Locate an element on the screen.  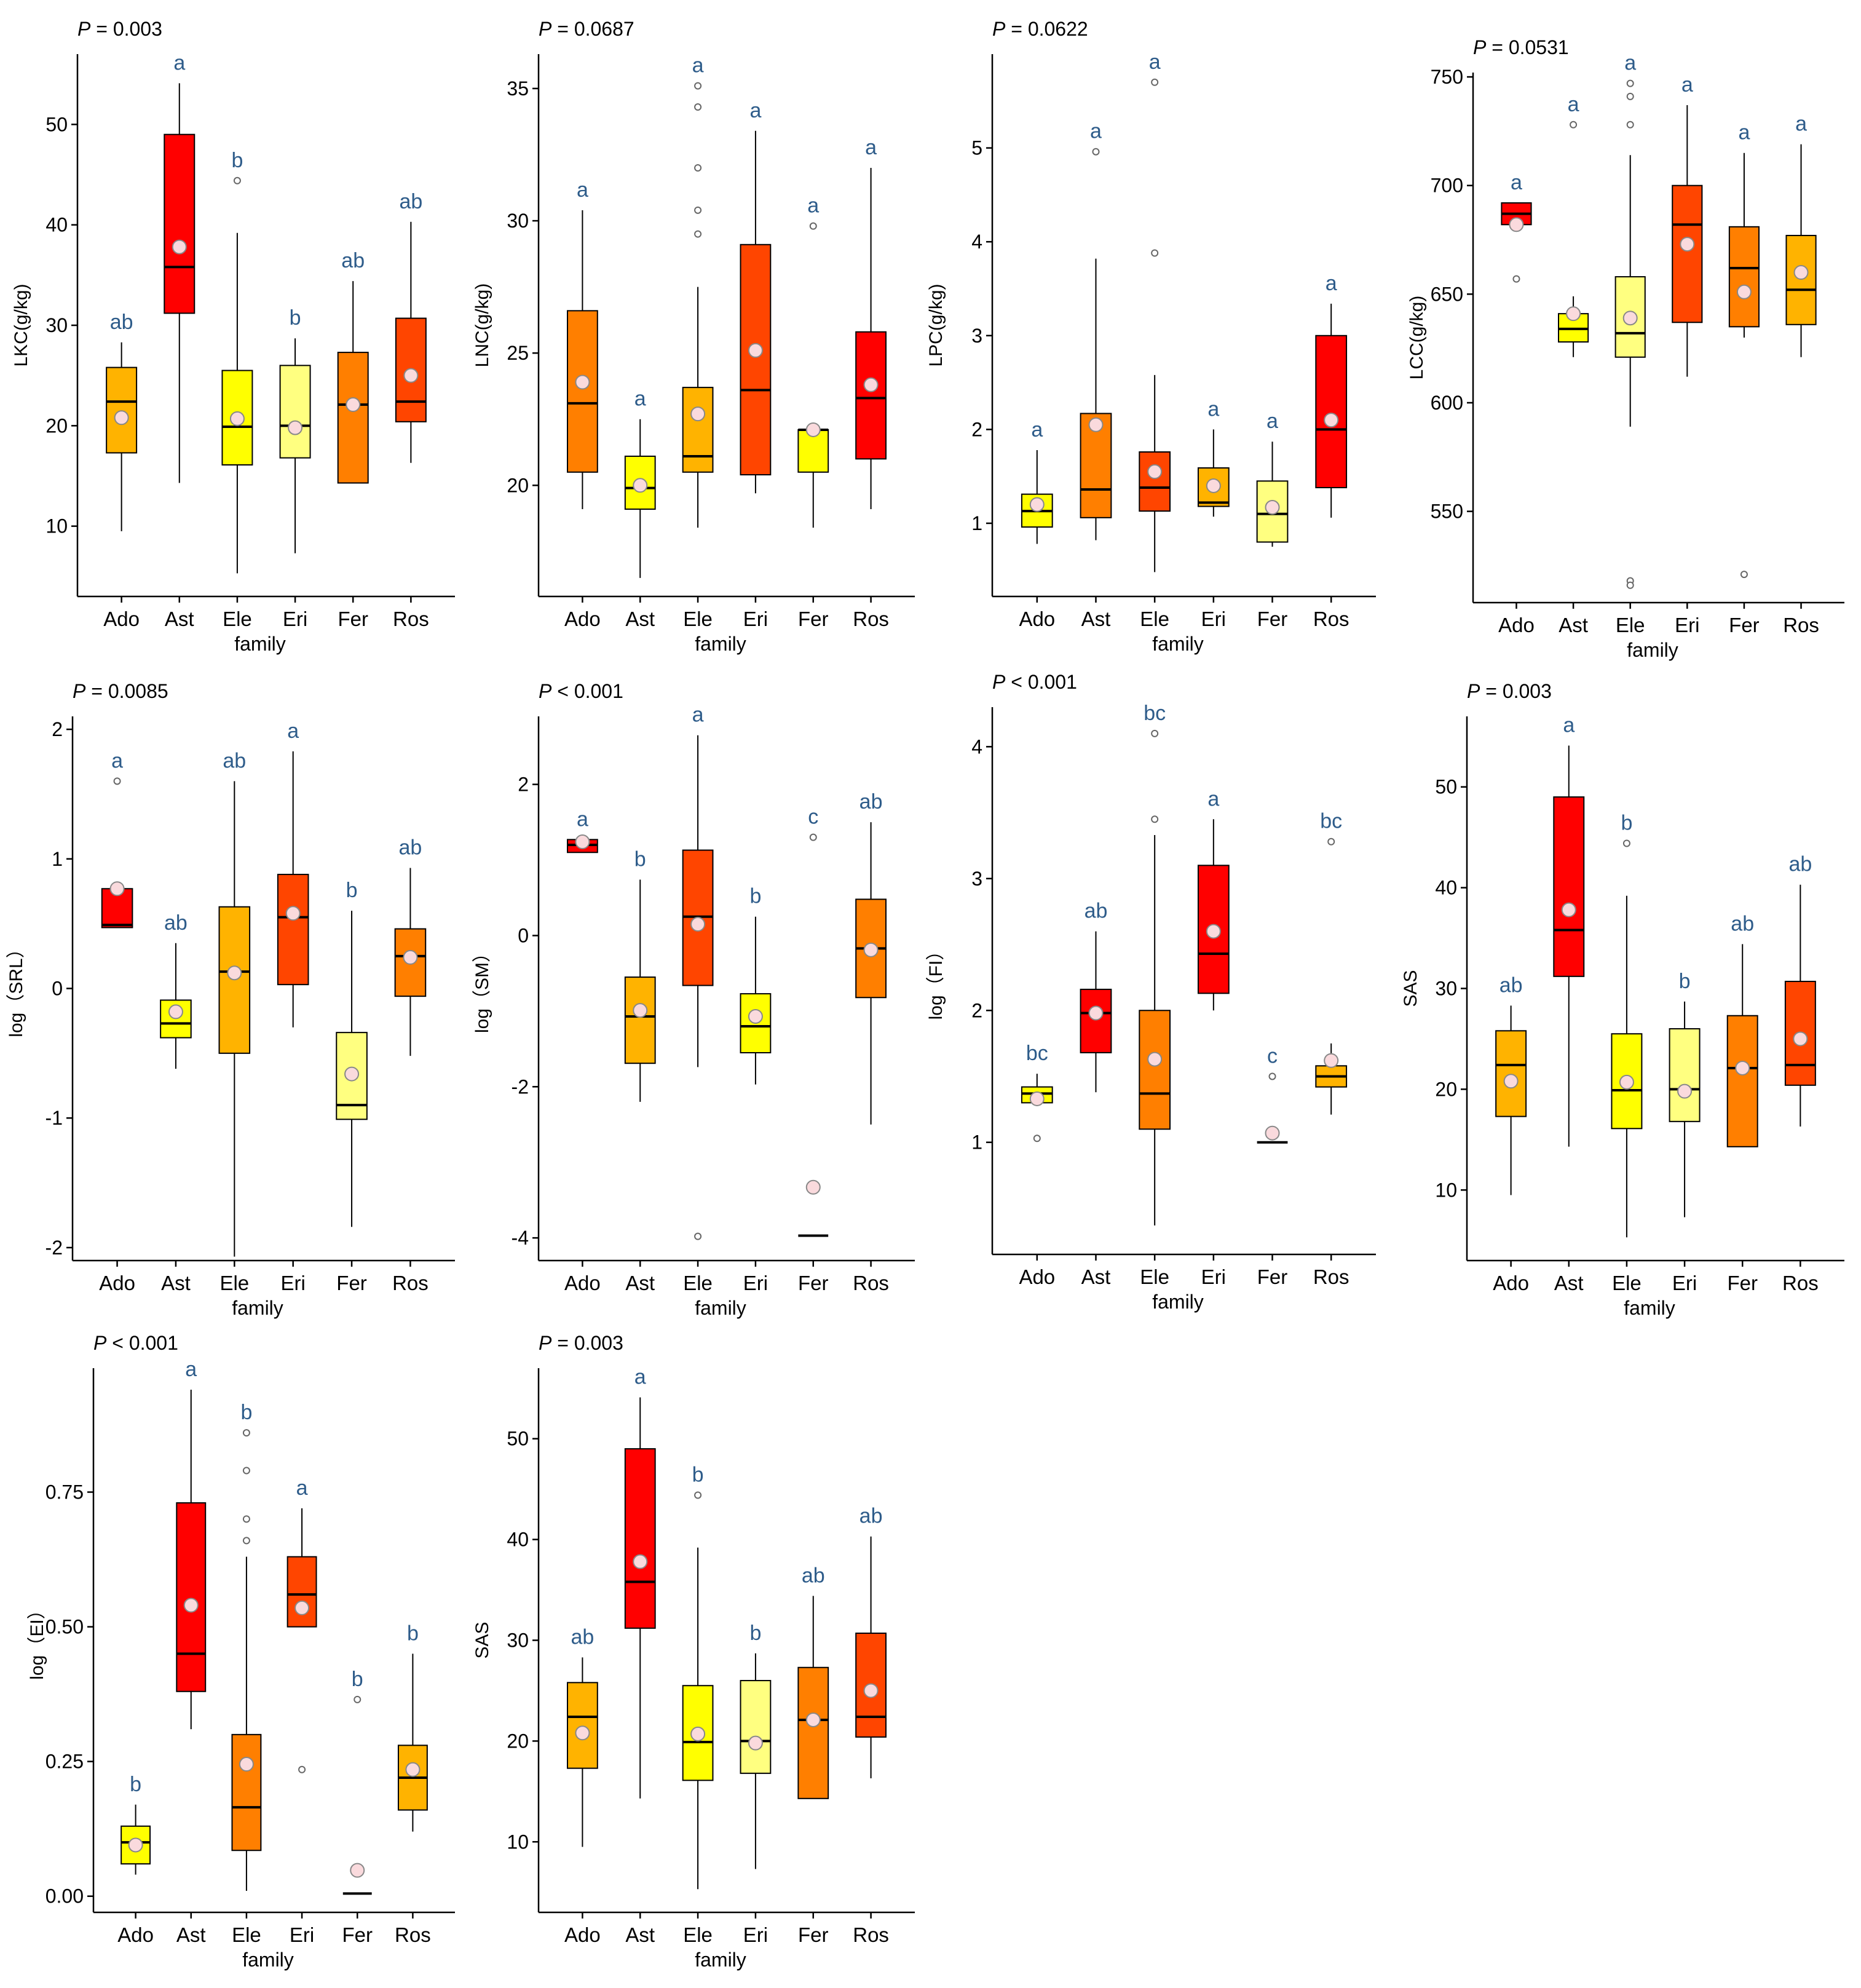
y-axis-label: LPC(g/kg) is located at coordinates (936, 324).